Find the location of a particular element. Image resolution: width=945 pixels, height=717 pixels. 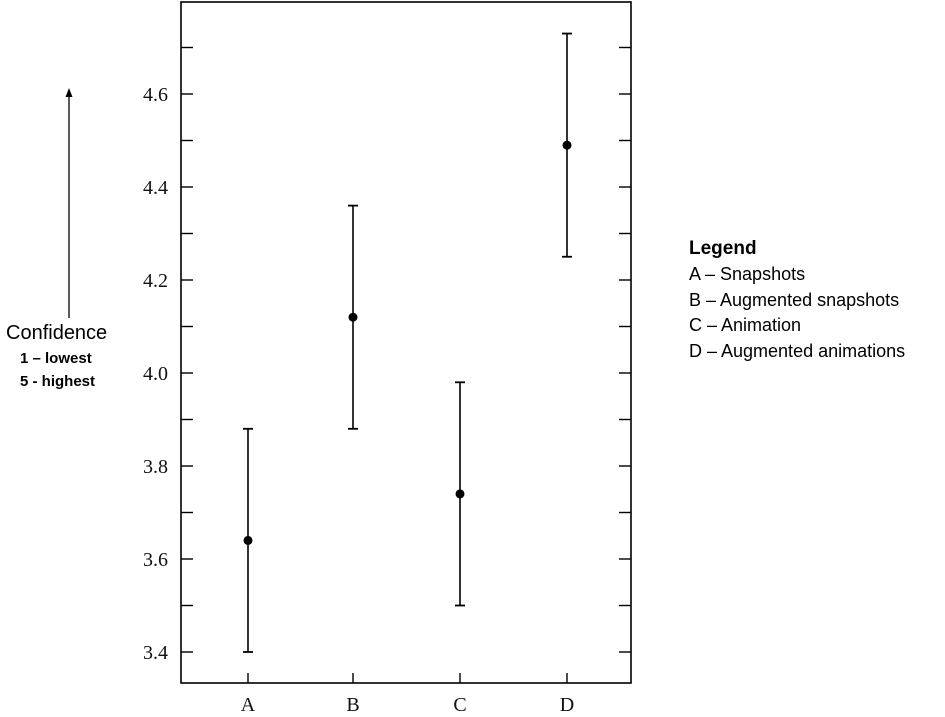

y-tick-label: 4.2 is located at coordinates (155, 281).